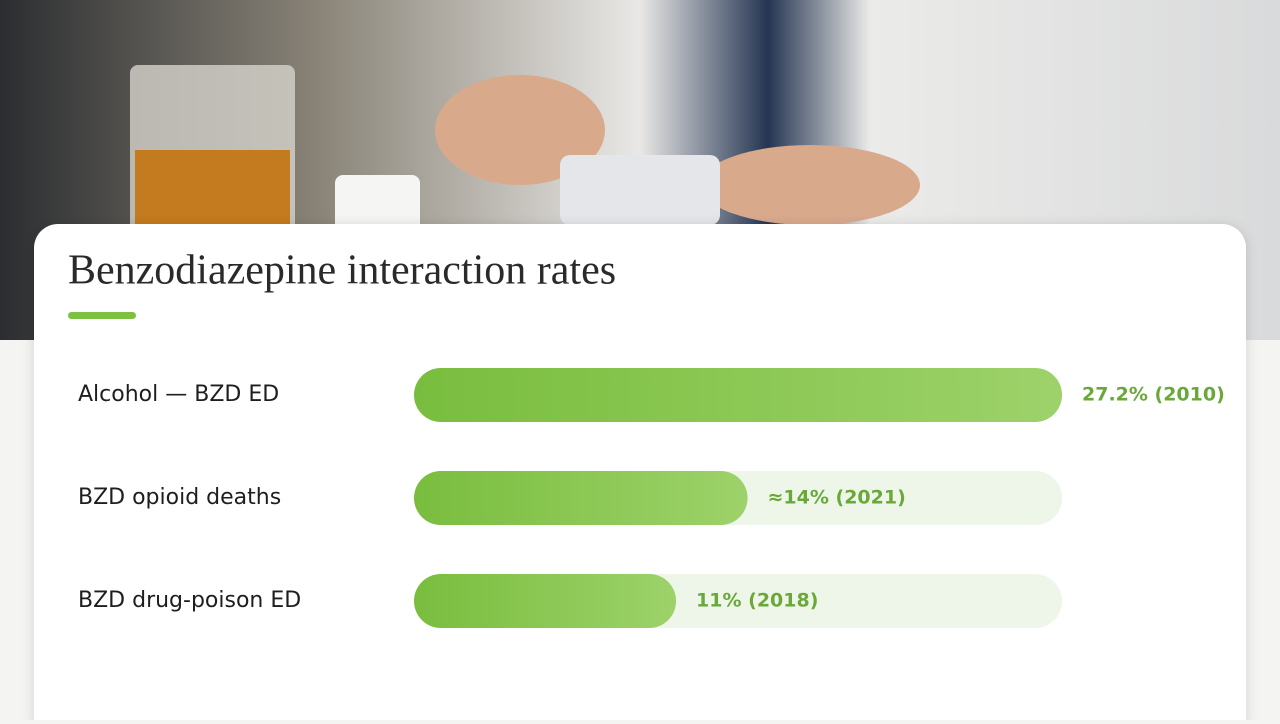  Describe the element at coordinates (102, 315) in the screenshot. I see `title-underline` at that location.